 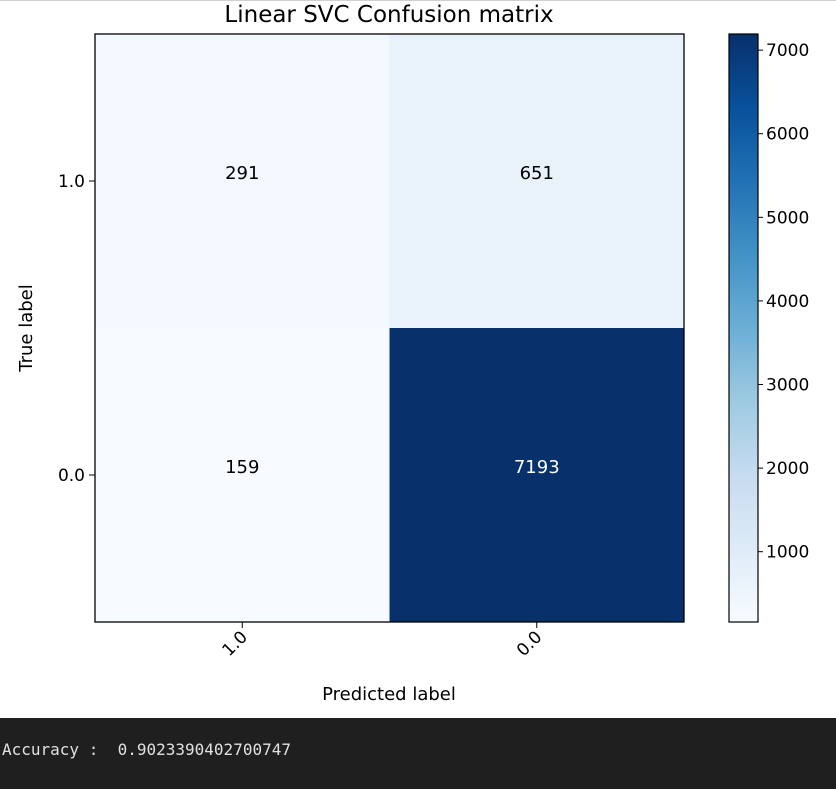 I want to click on x-tick-label: 1.0, so click(x=235, y=643).